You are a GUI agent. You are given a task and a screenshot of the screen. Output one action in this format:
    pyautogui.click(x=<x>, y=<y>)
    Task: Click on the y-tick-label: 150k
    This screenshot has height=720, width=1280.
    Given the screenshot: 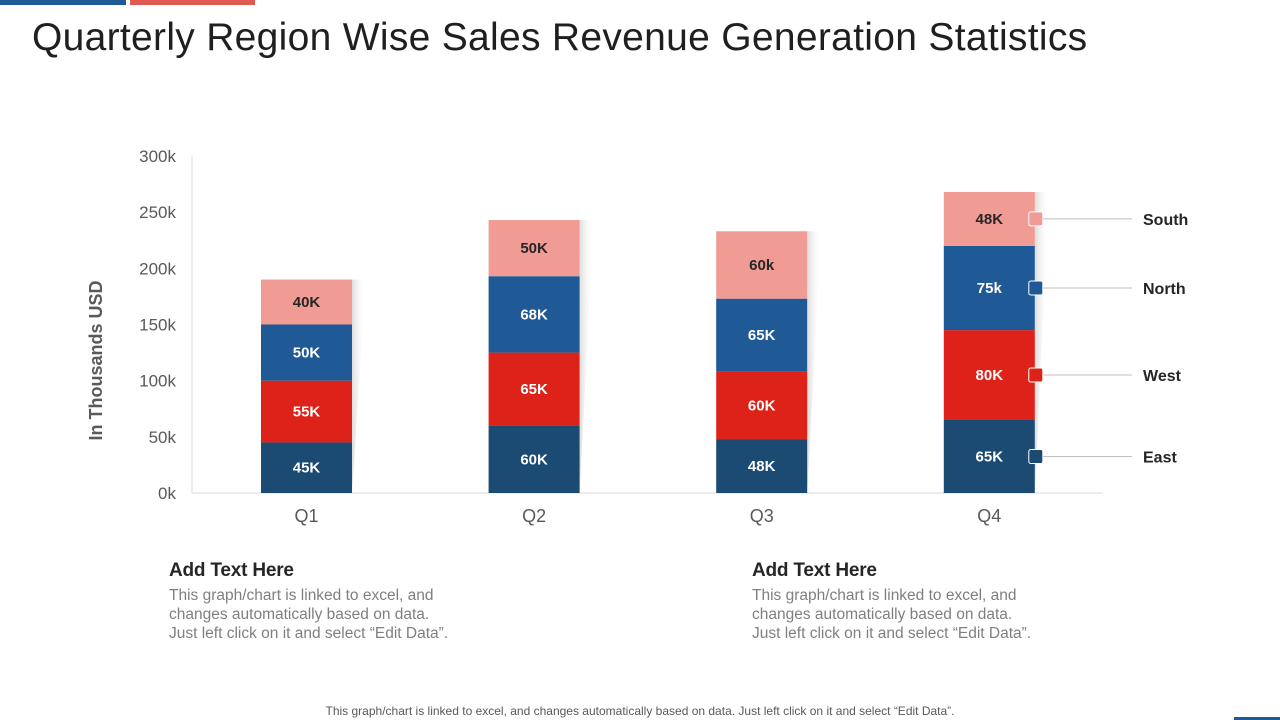 What is the action you would take?
    pyautogui.click(x=157, y=325)
    